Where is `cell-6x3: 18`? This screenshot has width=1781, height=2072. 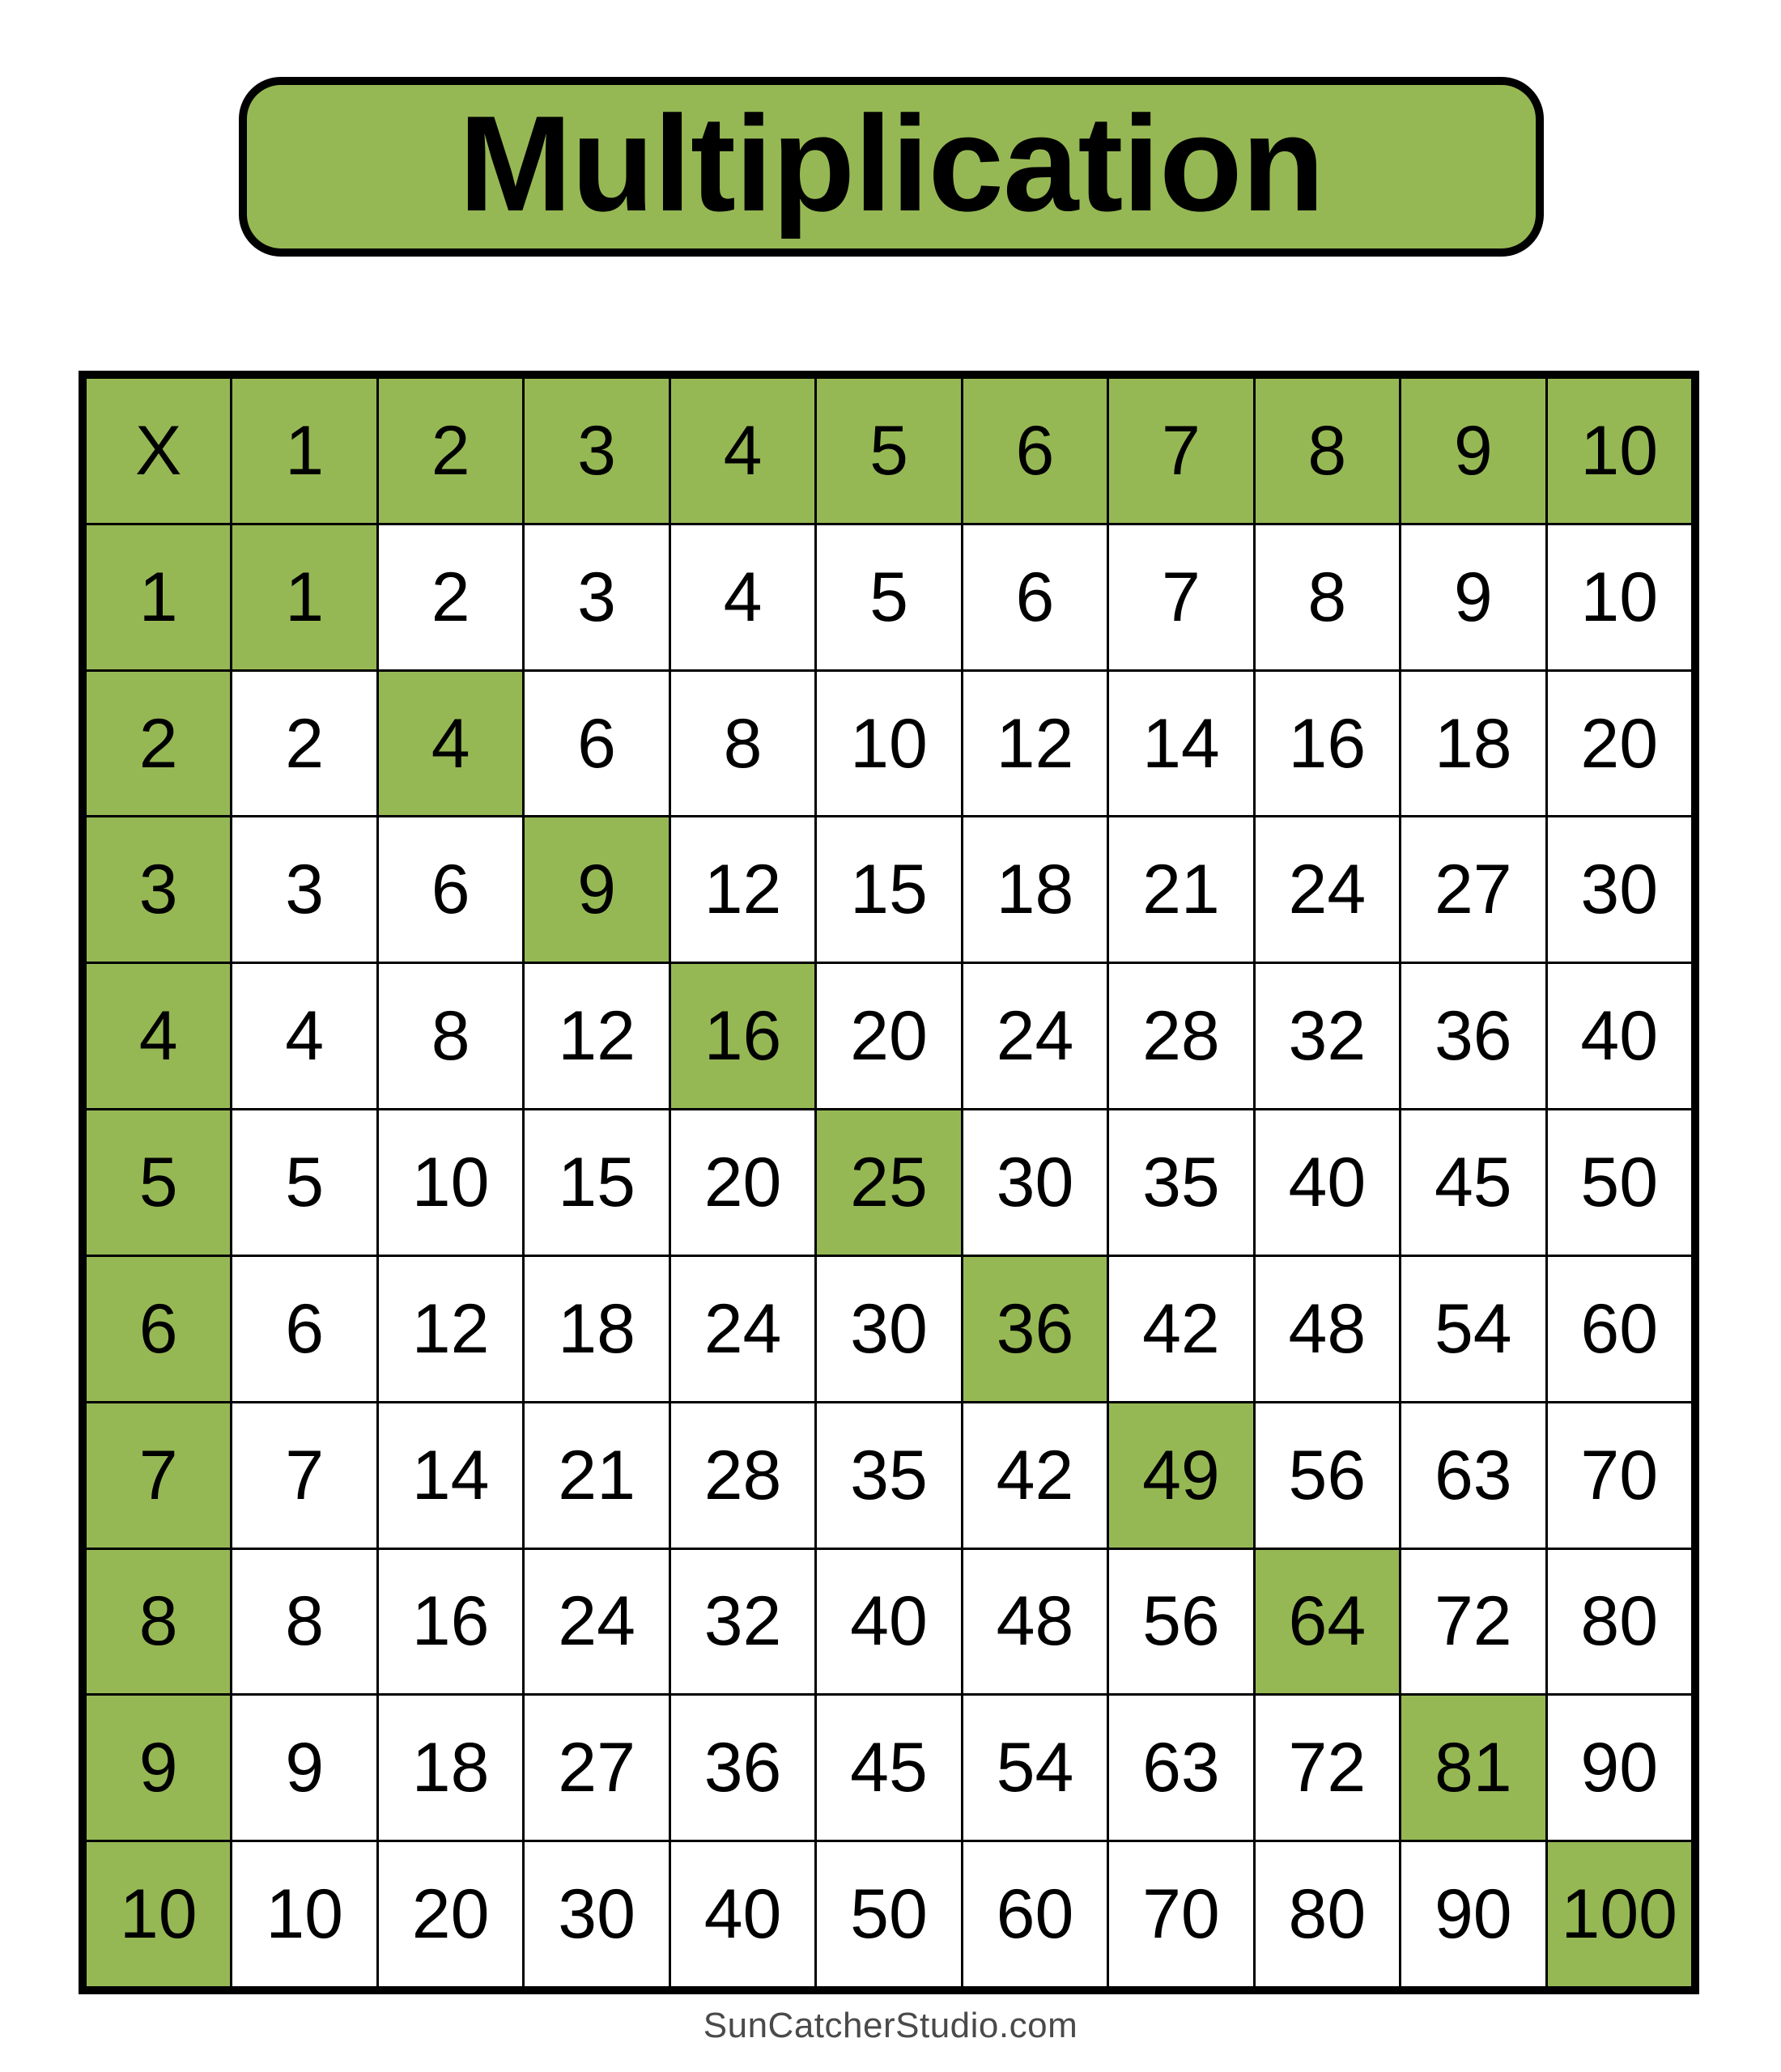 cell-6x3: 18 is located at coordinates (597, 1328).